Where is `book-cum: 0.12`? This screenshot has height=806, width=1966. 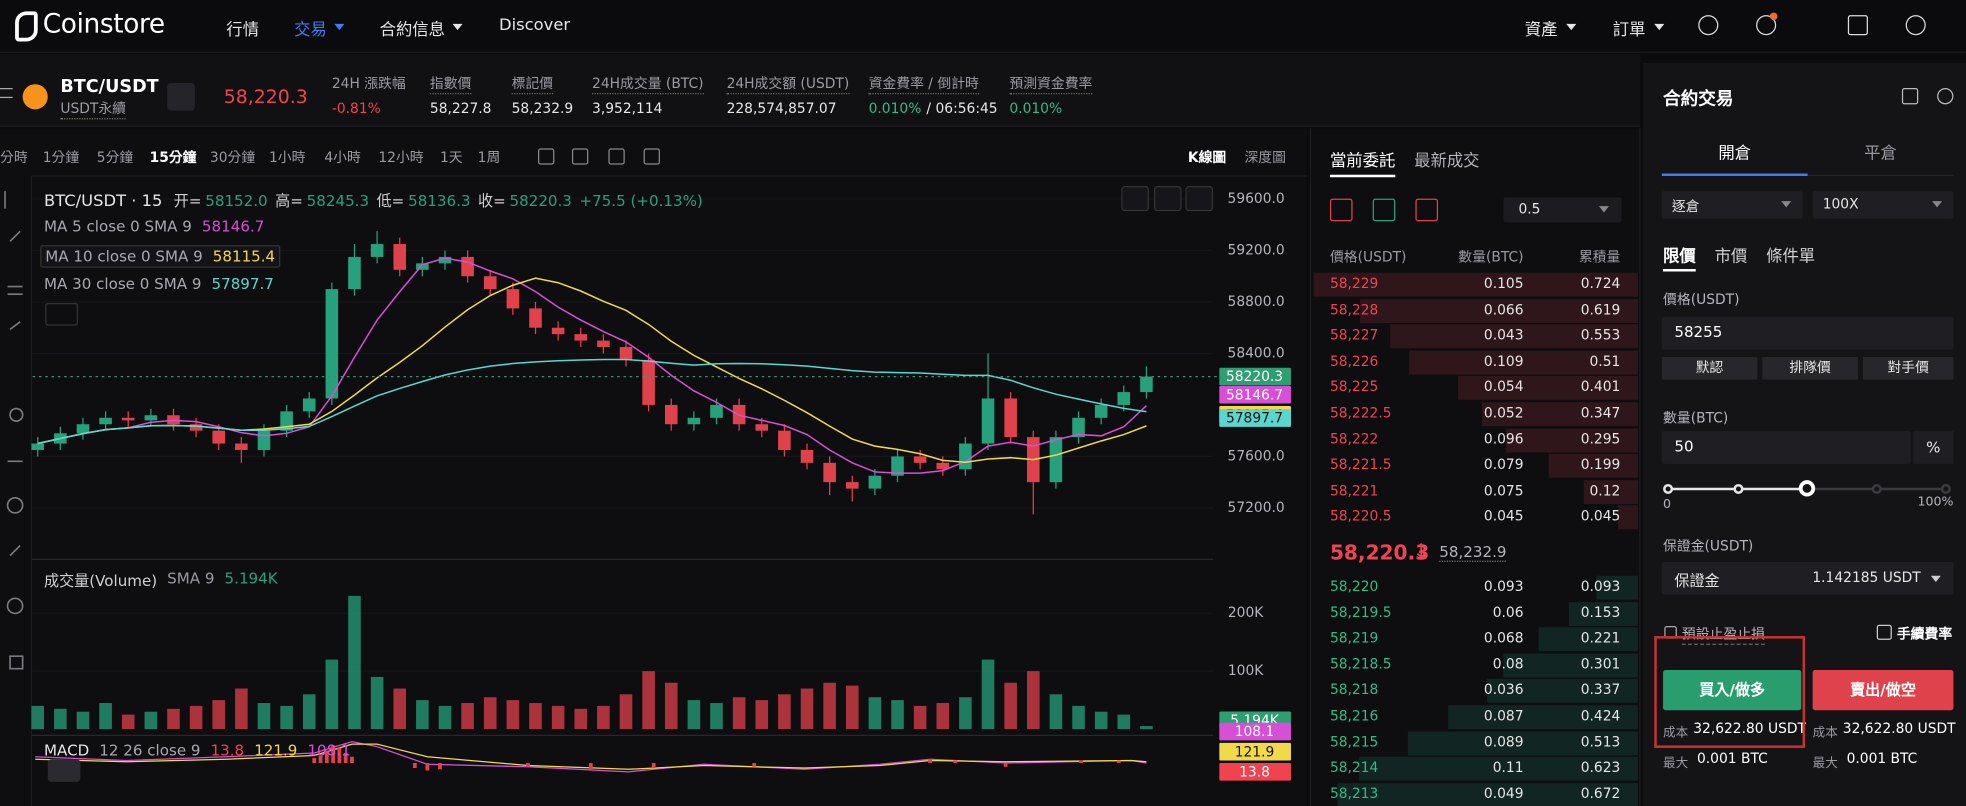 book-cum: 0.12 is located at coordinates (1605, 490).